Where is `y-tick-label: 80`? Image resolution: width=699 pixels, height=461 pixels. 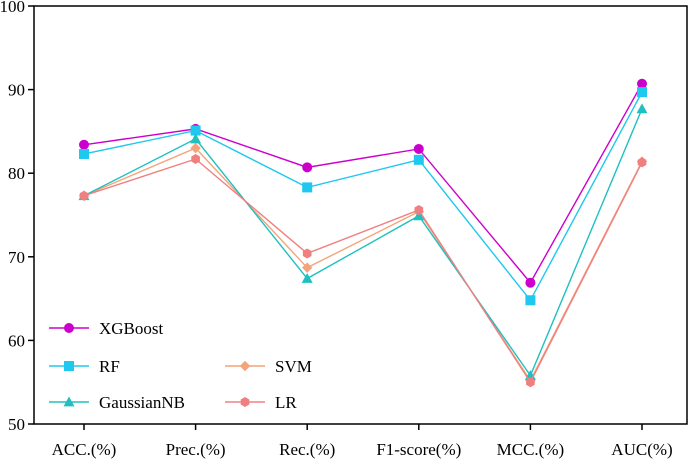
y-tick-label: 80 is located at coordinates (16, 173).